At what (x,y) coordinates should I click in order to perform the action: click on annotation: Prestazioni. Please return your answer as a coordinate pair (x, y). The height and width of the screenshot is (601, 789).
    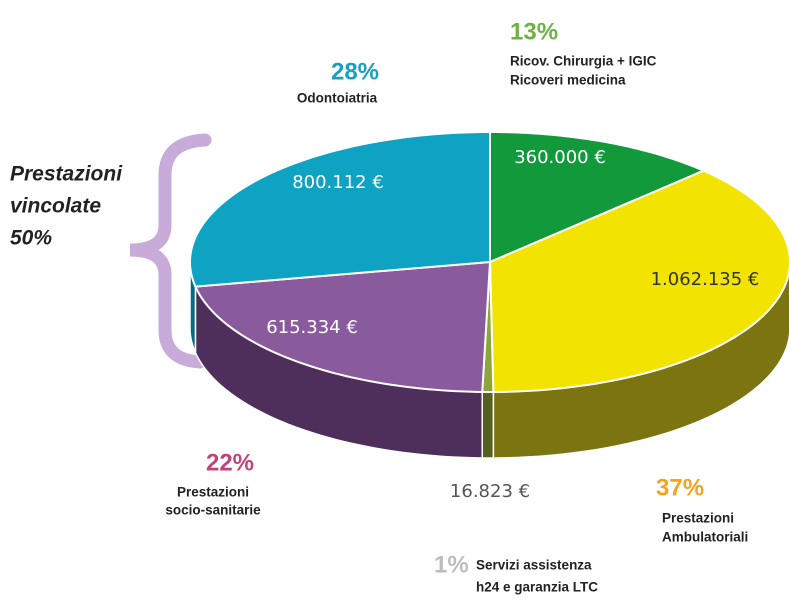
    Looking at the image, I should click on (66, 174).